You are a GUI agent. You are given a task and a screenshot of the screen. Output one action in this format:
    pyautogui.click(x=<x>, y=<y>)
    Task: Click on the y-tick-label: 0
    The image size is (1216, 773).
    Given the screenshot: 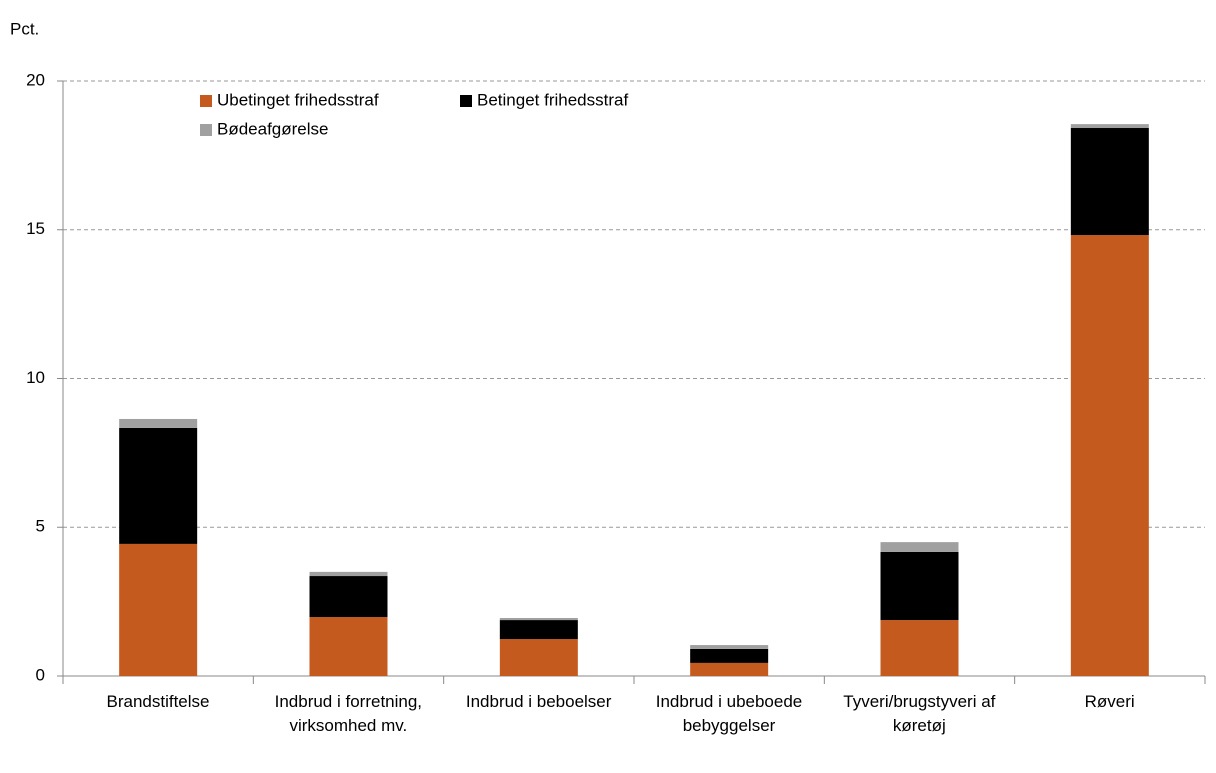 What is the action you would take?
    pyautogui.click(x=40, y=674)
    